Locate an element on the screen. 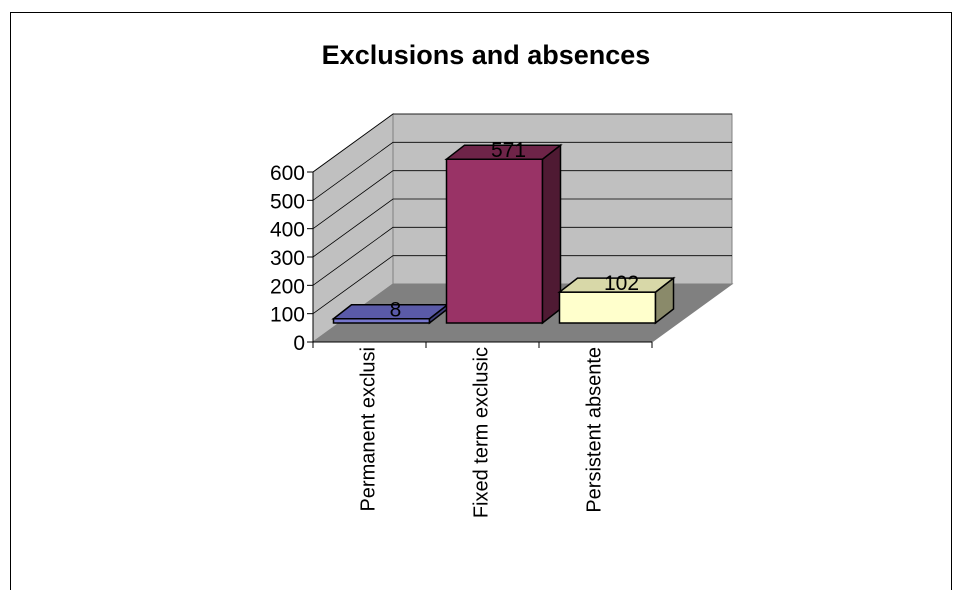 The width and height of the screenshot is (962, 590). gridlines is located at coordinates (522, 213).